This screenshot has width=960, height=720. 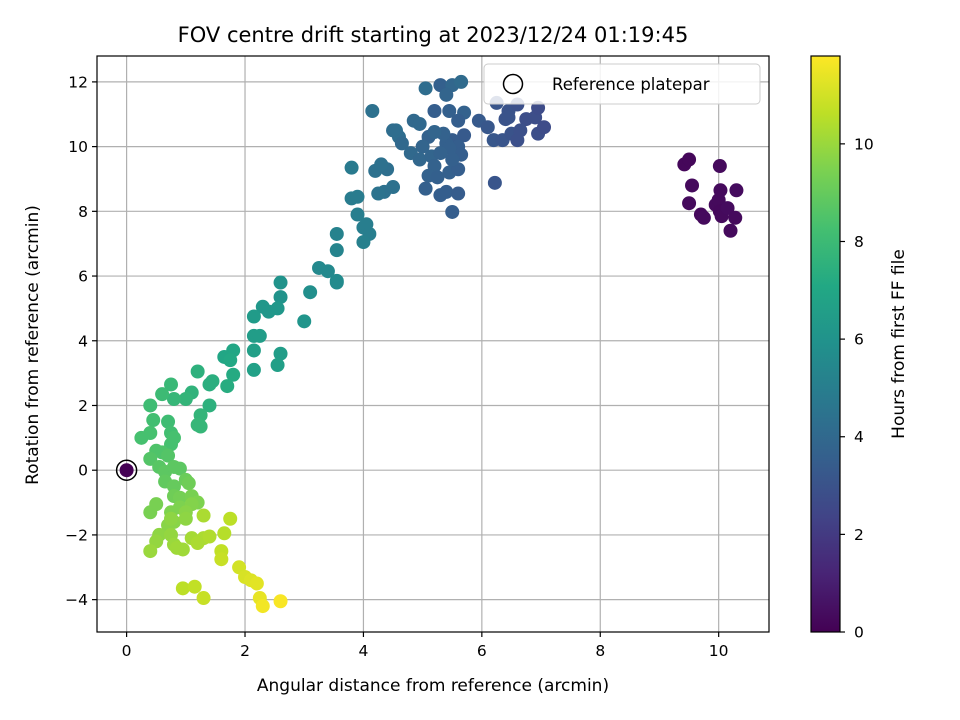 What do you see at coordinates (864, 144) in the screenshot?
I see `colorbar-tick-label: 10` at bounding box center [864, 144].